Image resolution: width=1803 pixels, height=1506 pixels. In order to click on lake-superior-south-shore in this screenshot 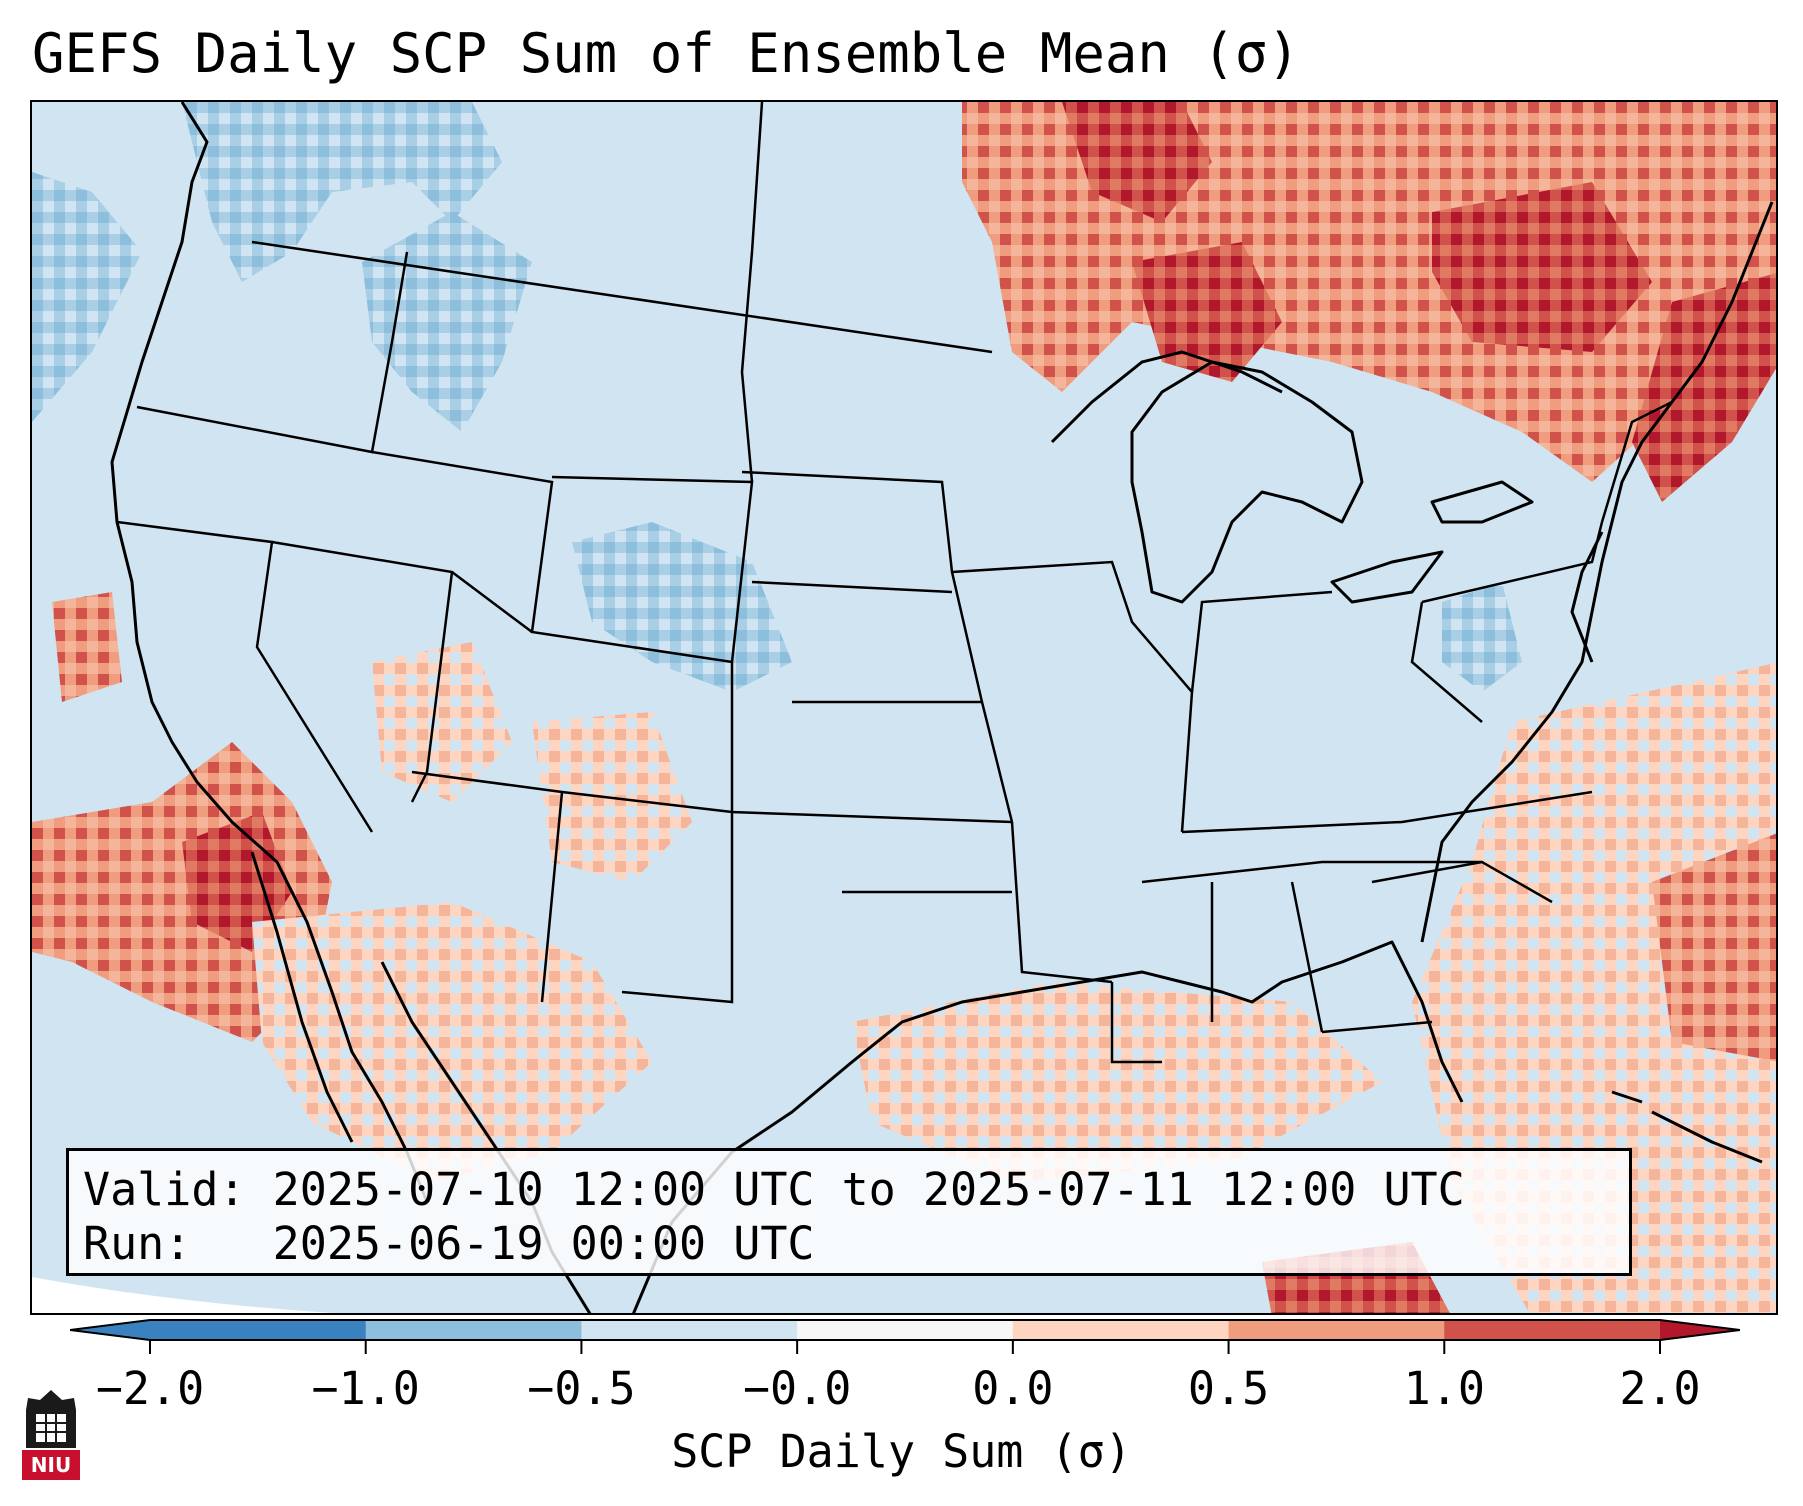, I will do `click(1166, 397)`.